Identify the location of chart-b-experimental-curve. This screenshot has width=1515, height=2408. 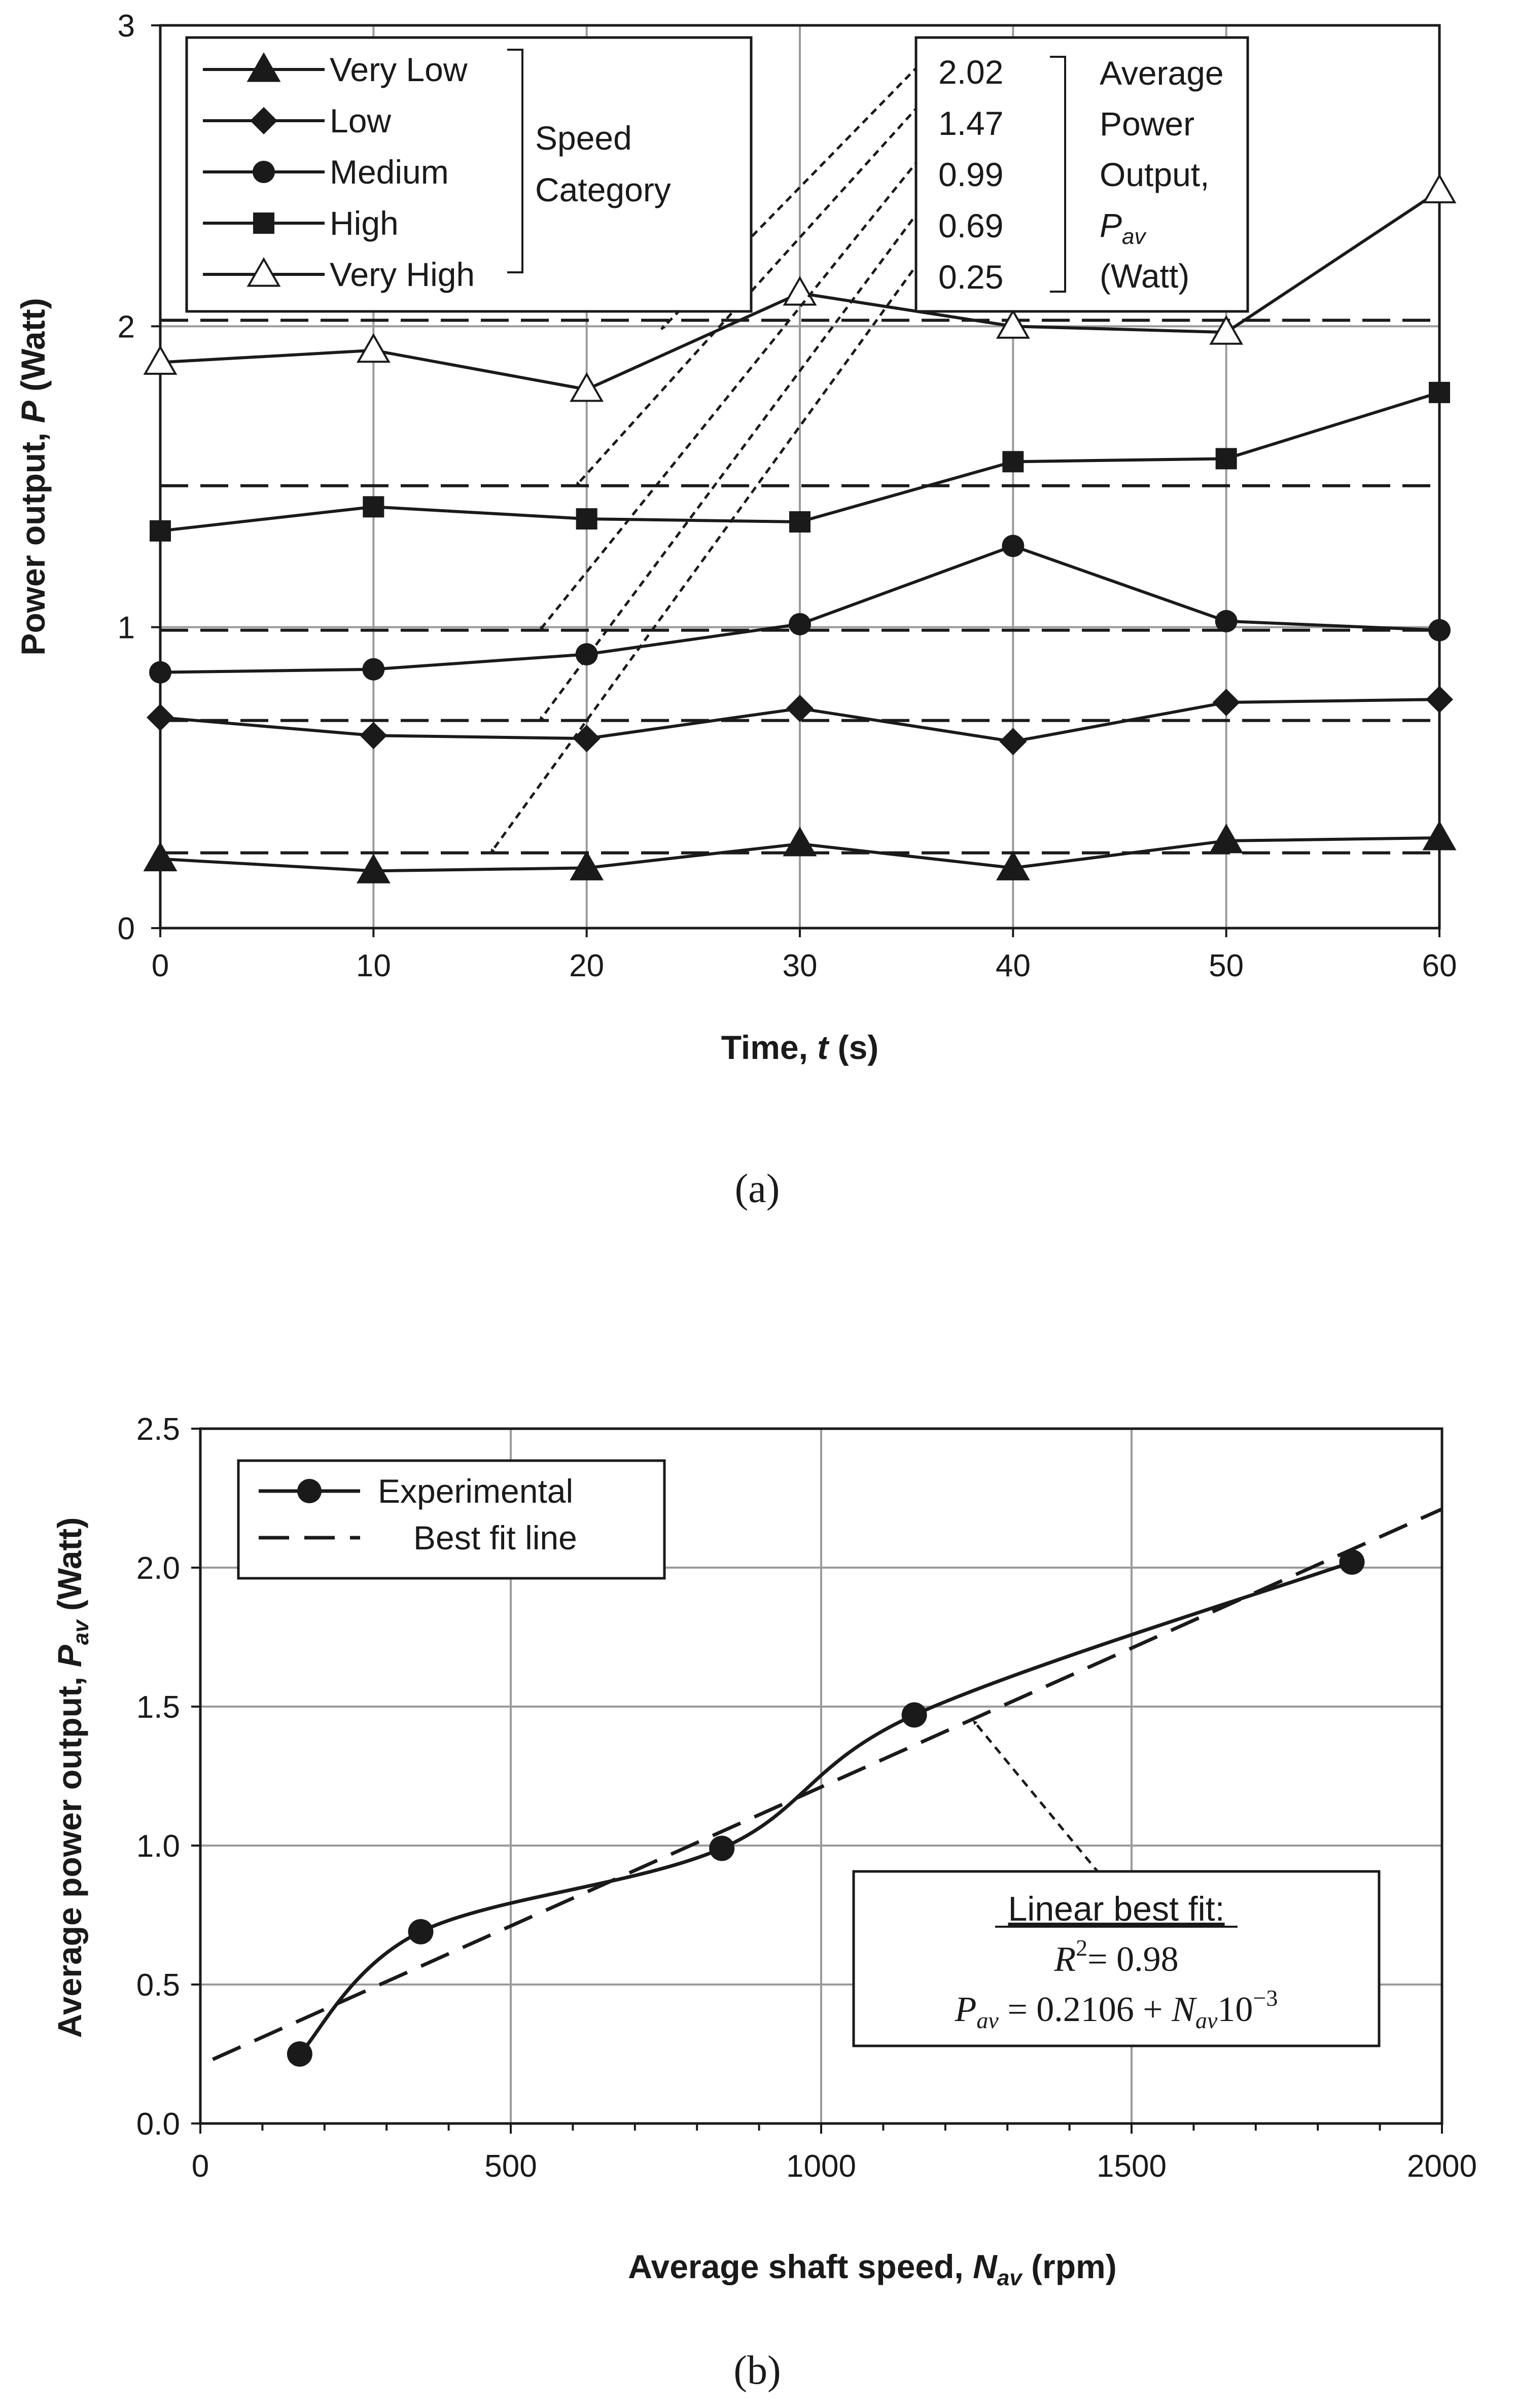
(825, 1808).